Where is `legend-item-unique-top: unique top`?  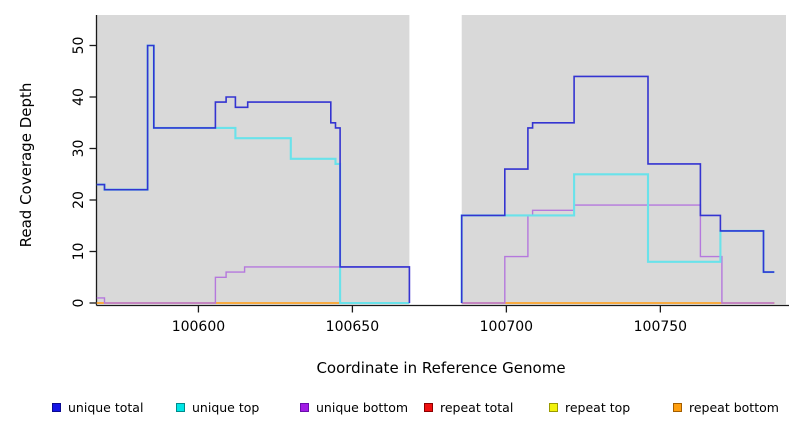 legend-item-unique-top: unique top is located at coordinates (217, 407).